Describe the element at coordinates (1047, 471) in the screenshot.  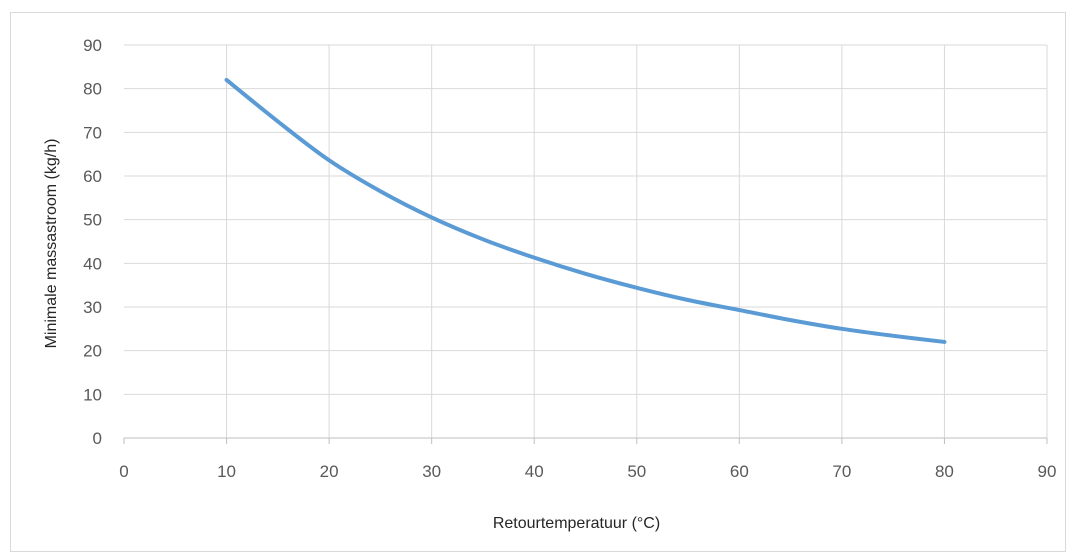
I see `x-tick-label: 90` at that location.